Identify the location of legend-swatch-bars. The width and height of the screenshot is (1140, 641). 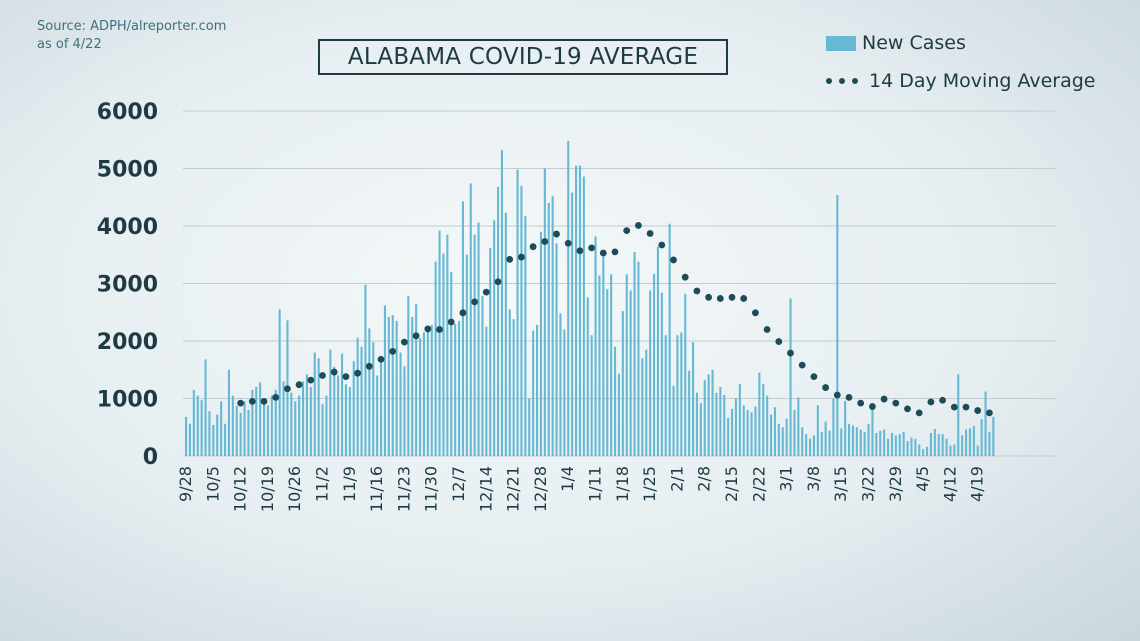
(841, 43).